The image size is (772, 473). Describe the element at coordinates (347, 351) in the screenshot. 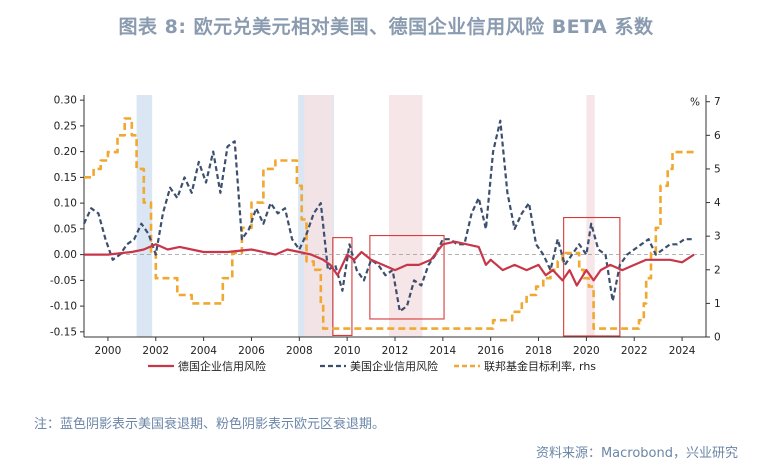

I see `x-tick-label-5: 2010` at that location.